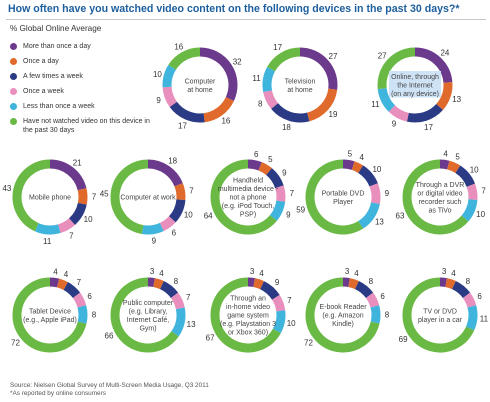 This screenshot has width=490, height=402. What do you see at coordinates (444, 53) in the screenshot?
I see `value-label: 24` at bounding box center [444, 53].